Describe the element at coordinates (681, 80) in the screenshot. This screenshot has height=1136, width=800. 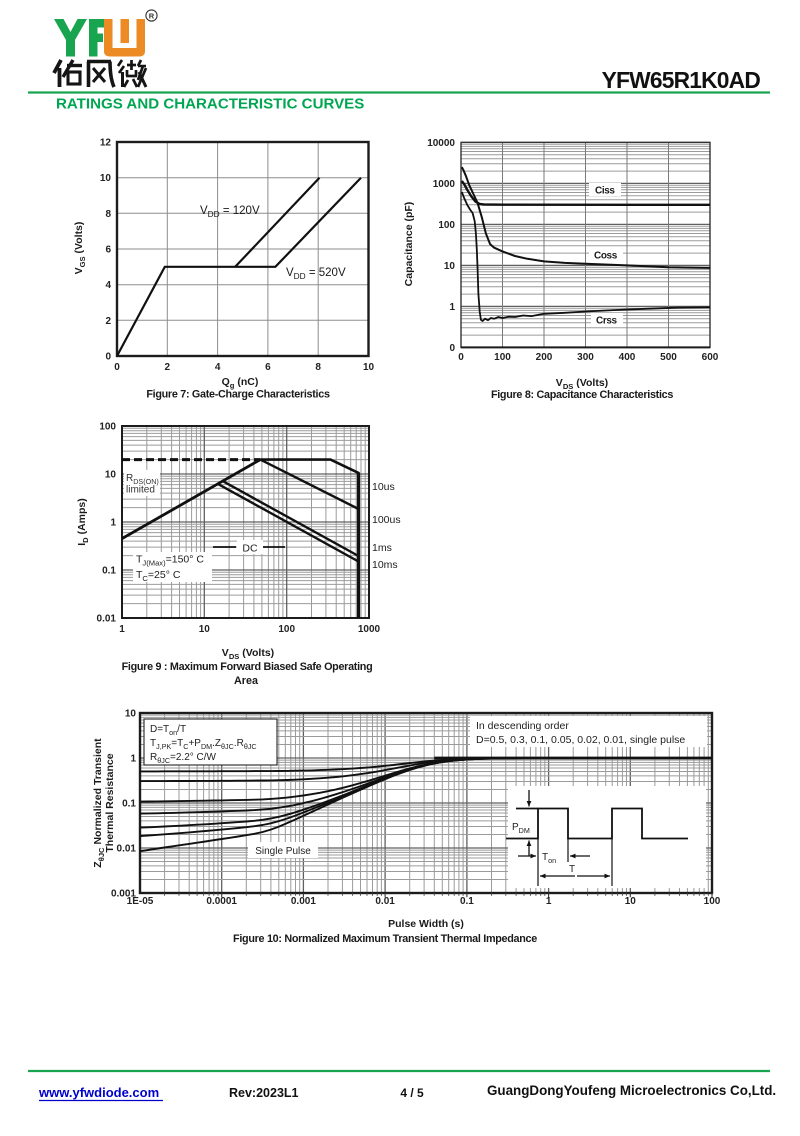
I see `svg-text: YFW65R1K0AD` at that location.